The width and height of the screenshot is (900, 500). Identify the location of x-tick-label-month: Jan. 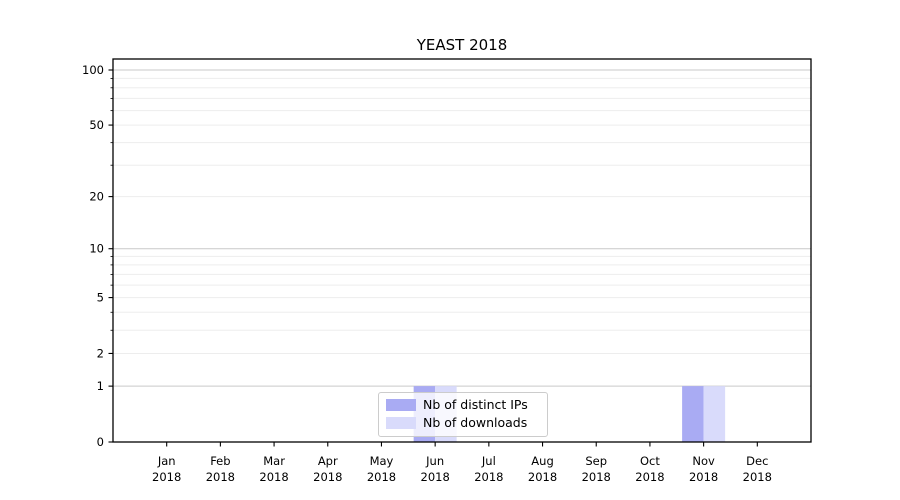
(166, 461).